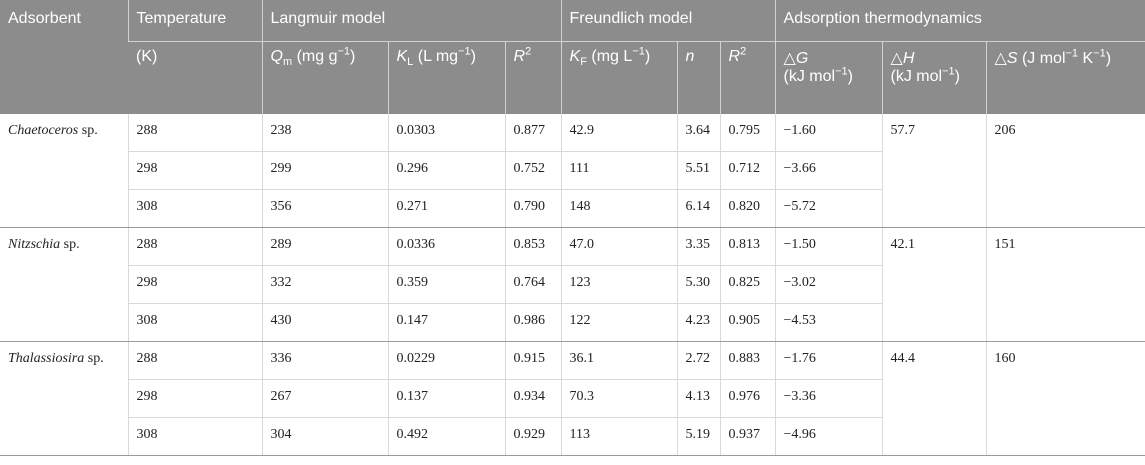 Image resolution: width=1145 pixels, height=465 pixels. Describe the element at coordinates (934, 284) in the screenshot. I see `delta-h-cell: 42.1` at that location.